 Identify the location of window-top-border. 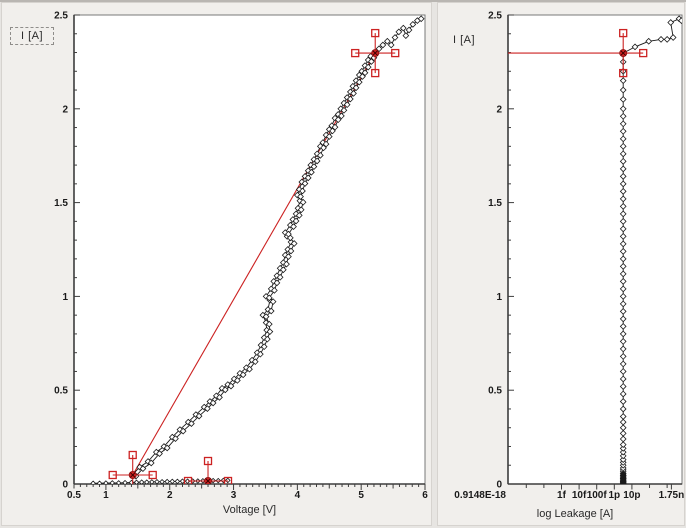
(343, 1).